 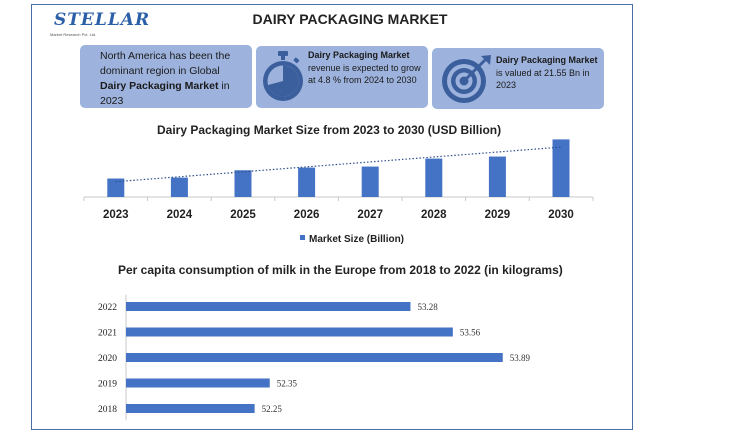 I want to click on page-title: DAIRY PACKAGING MARKET, so click(x=350, y=19).